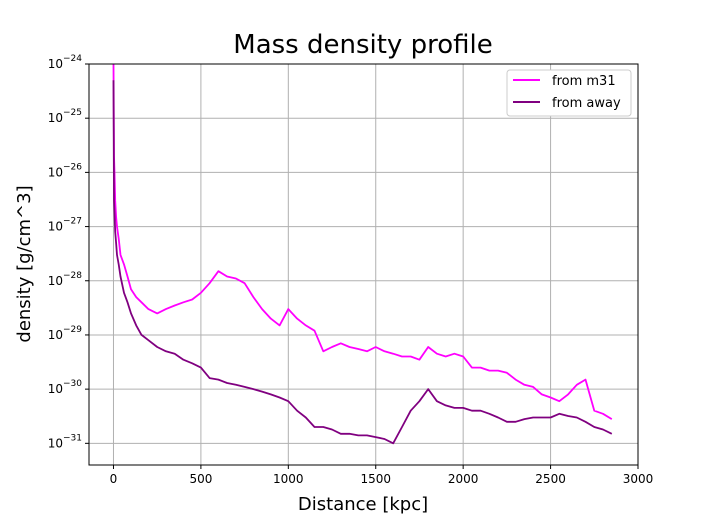 The image size is (709, 522). I want to click on legend-label-away: from away, so click(586, 103).